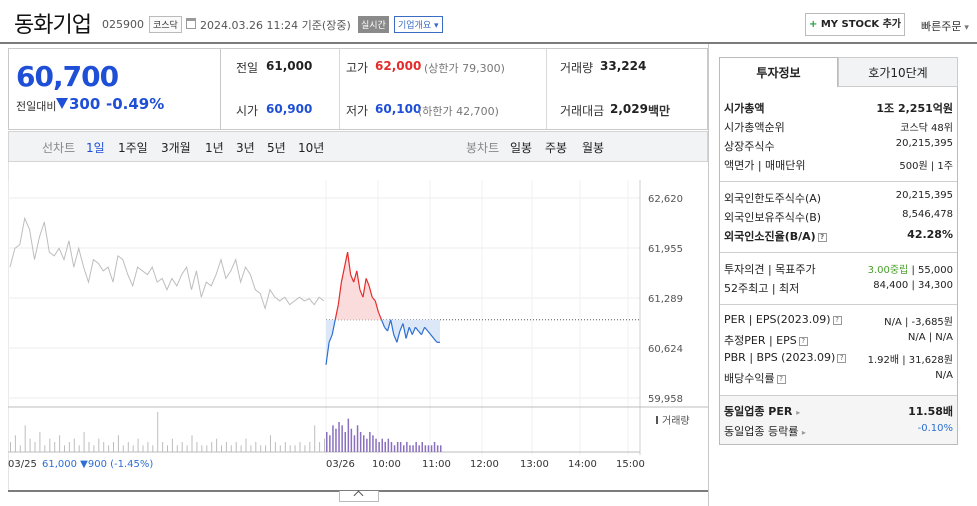  What do you see at coordinates (838, 108) in the screenshot?
I see `info-row-market-cap: 시가총액 1조 2,251억원` at bounding box center [838, 108].